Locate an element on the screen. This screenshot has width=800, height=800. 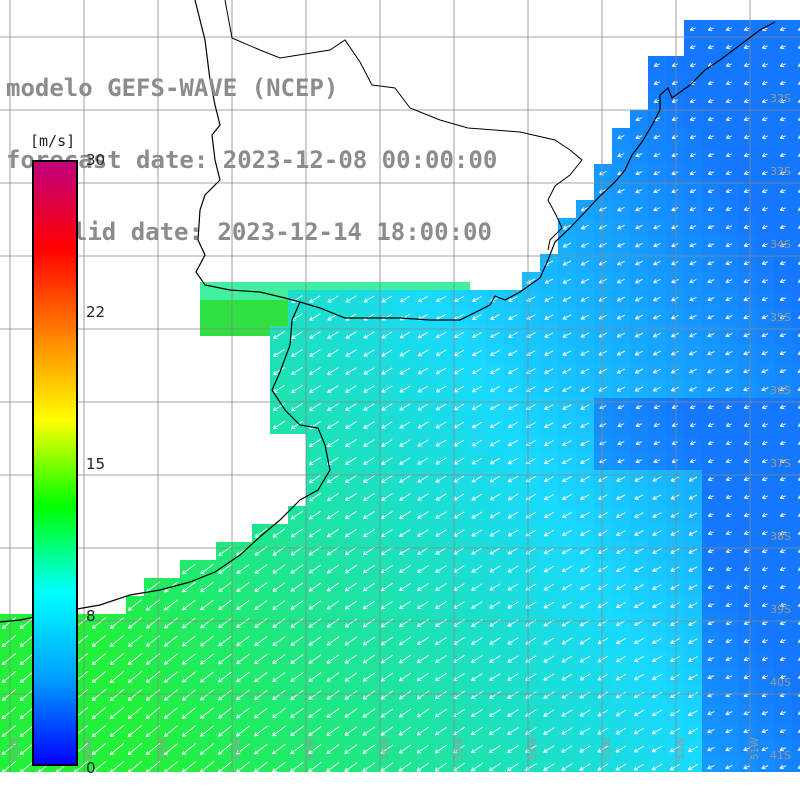
colorbar-tick-0: 0 is located at coordinates (91, 768).